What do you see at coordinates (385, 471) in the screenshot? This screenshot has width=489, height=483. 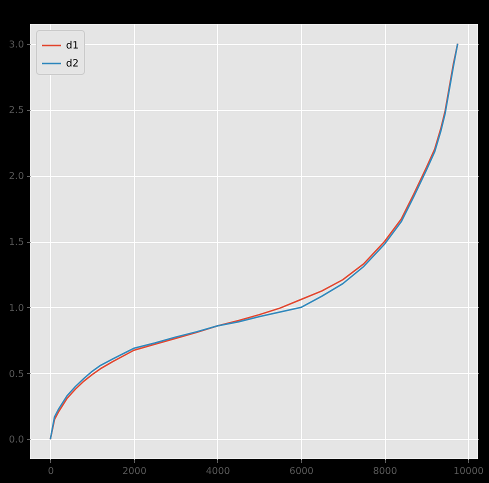 I see `x-tick-label: 8000` at bounding box center [385, 471].